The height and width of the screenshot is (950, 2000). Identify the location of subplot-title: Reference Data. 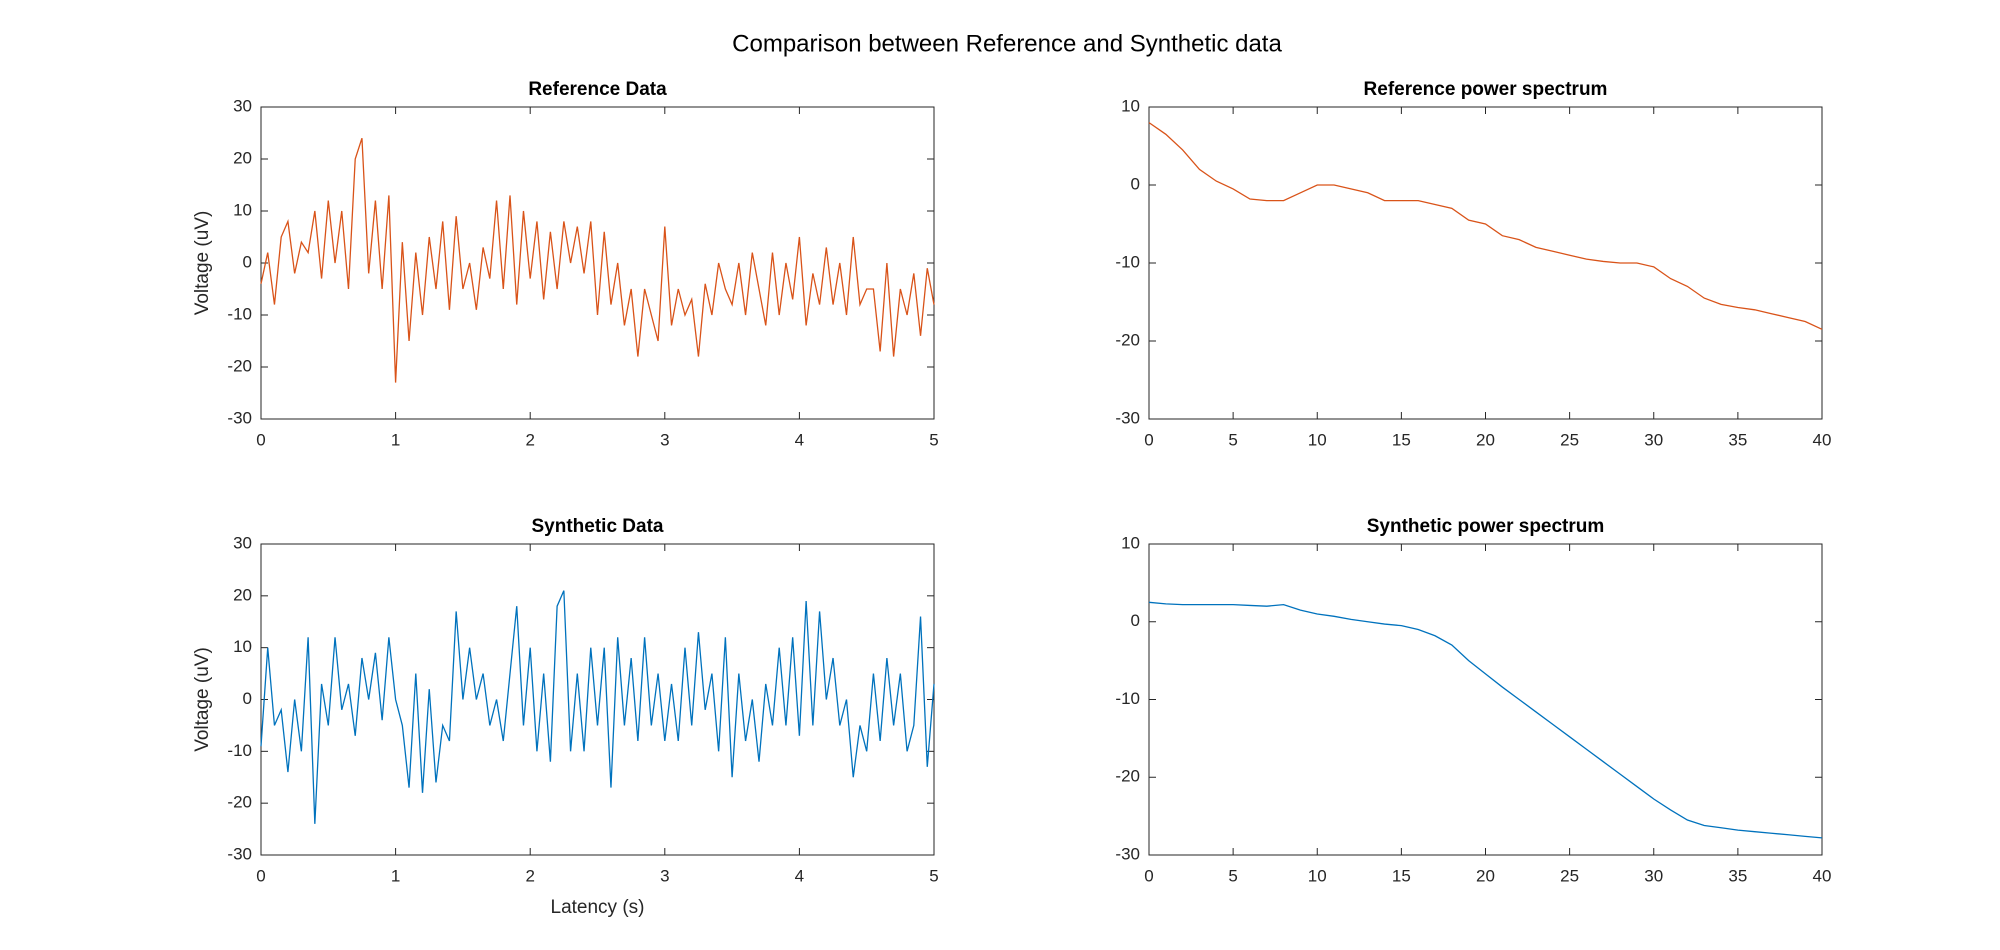
(597, 89).